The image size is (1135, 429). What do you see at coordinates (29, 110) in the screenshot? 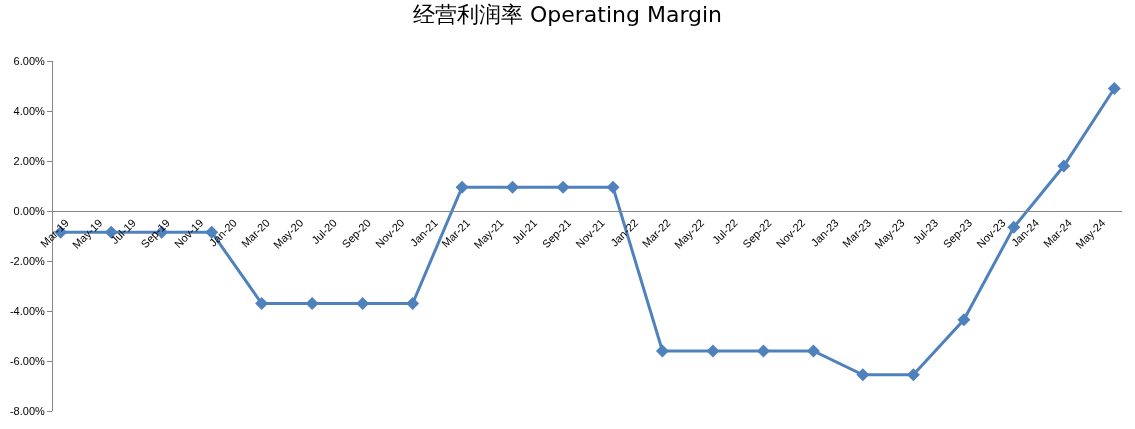
I see `y-tick-label: 4.00%` at bounding box center [29, 110].